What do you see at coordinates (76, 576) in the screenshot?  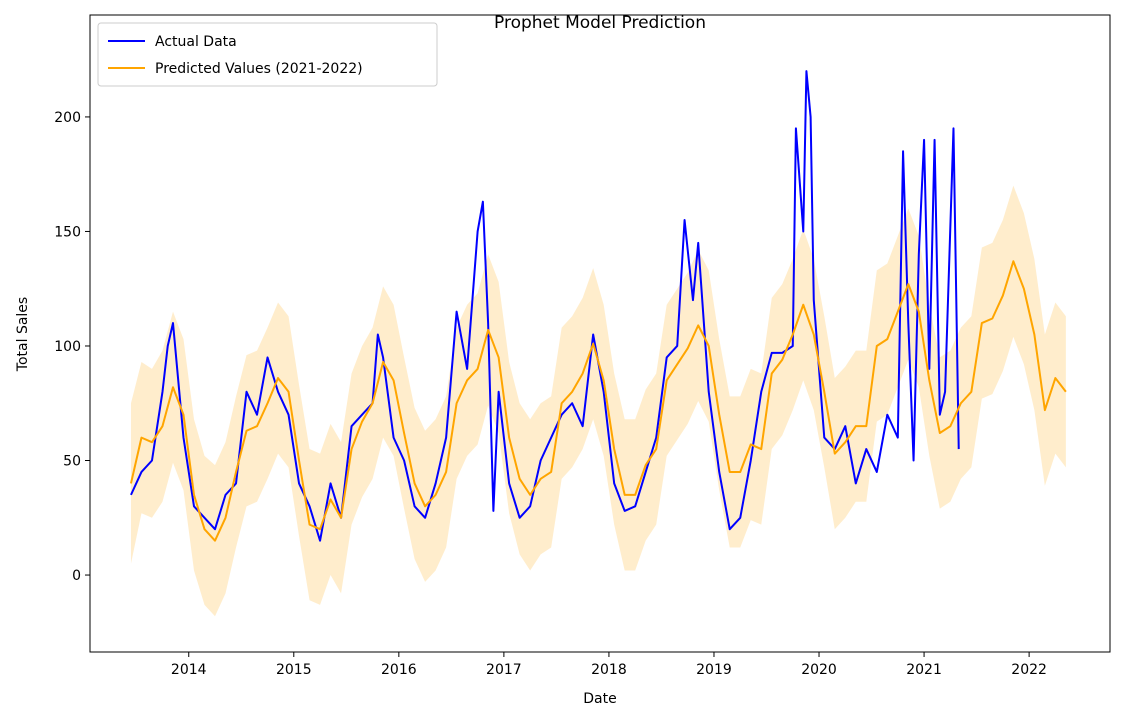 I see `y-tick-label: 0` at bounding box center [76, 576].